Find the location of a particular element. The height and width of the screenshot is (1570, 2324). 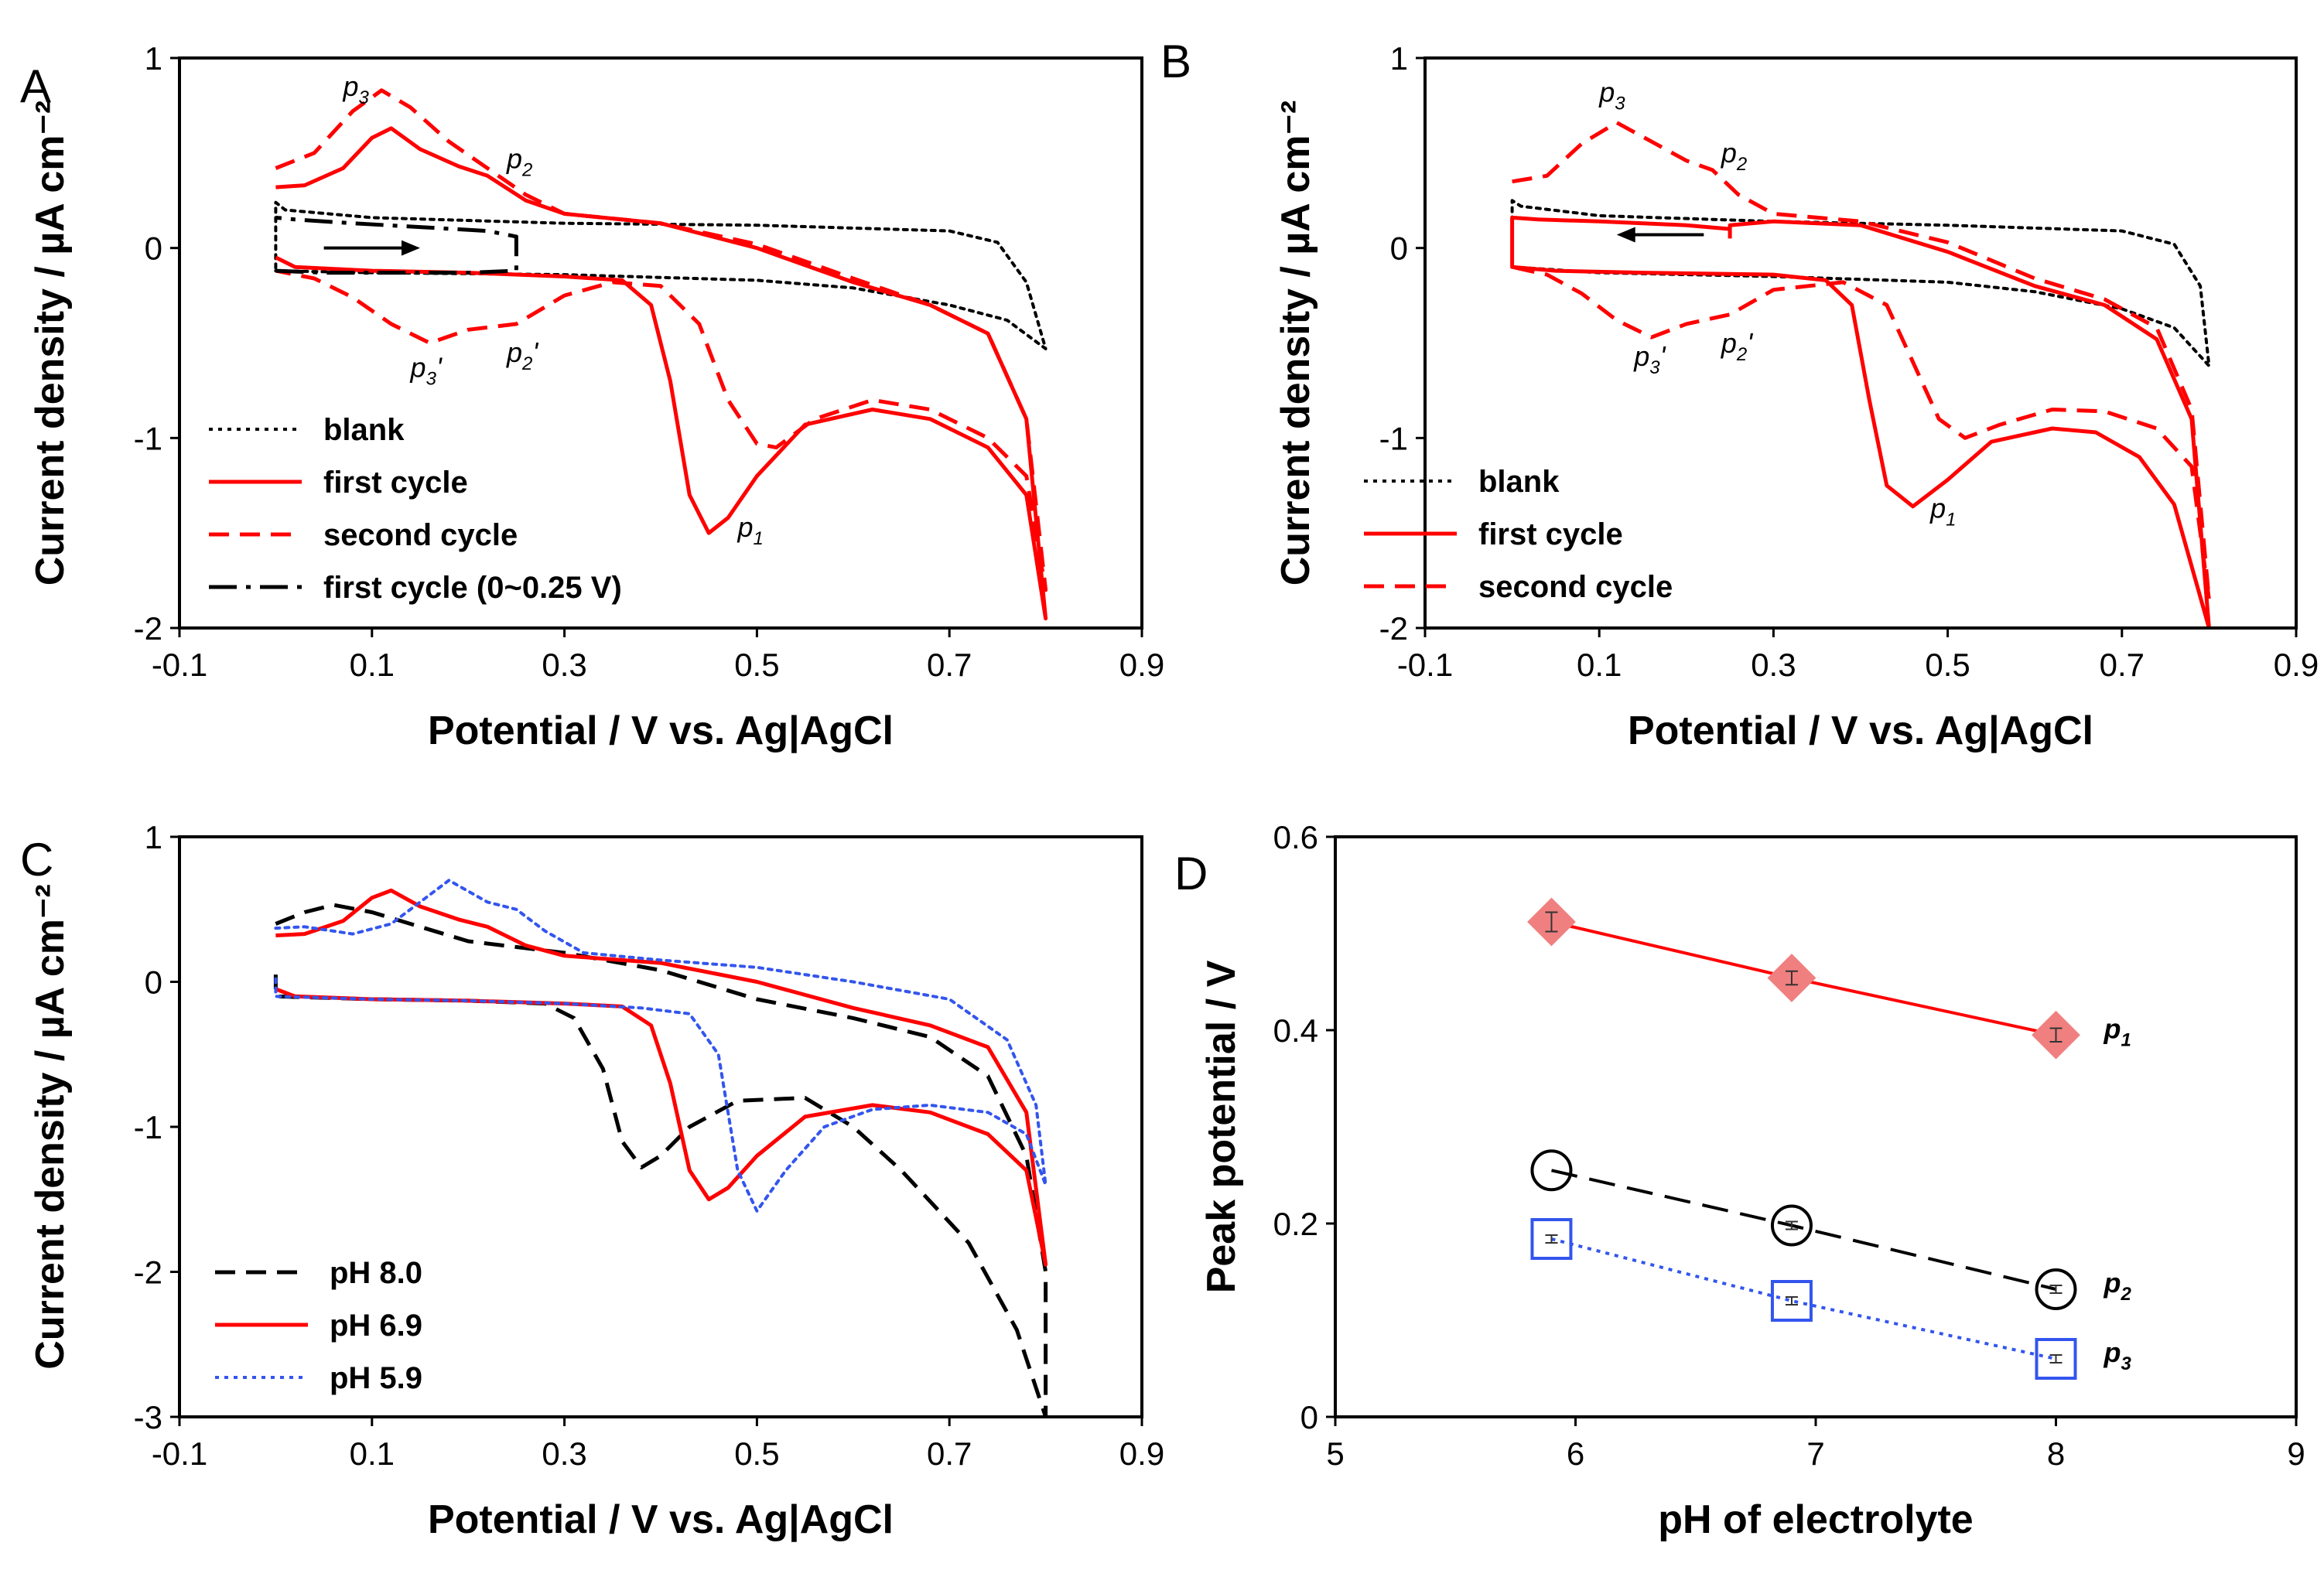

panel-label: A is located at coordinates (35, 86).